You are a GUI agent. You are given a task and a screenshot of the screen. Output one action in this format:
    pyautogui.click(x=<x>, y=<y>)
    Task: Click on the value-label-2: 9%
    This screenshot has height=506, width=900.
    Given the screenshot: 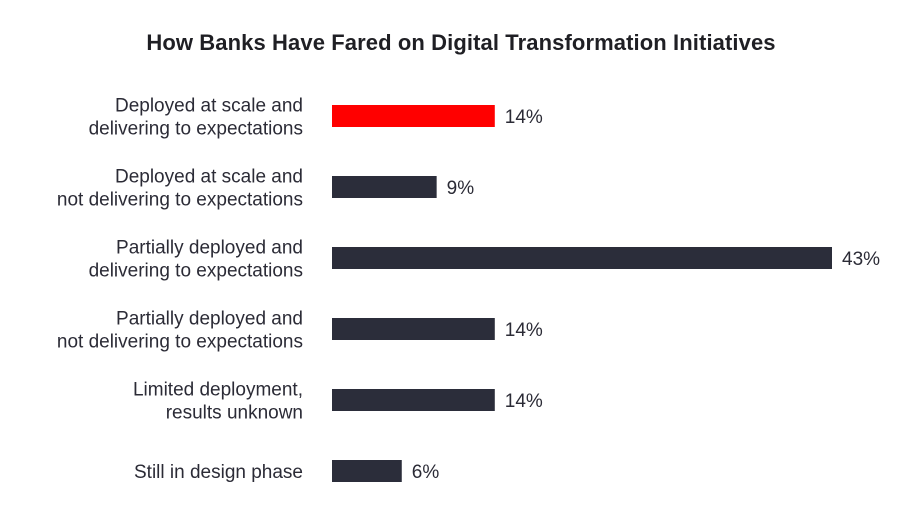 What is the action you would take?
    pyautogui.click(x=461, y=188)
    